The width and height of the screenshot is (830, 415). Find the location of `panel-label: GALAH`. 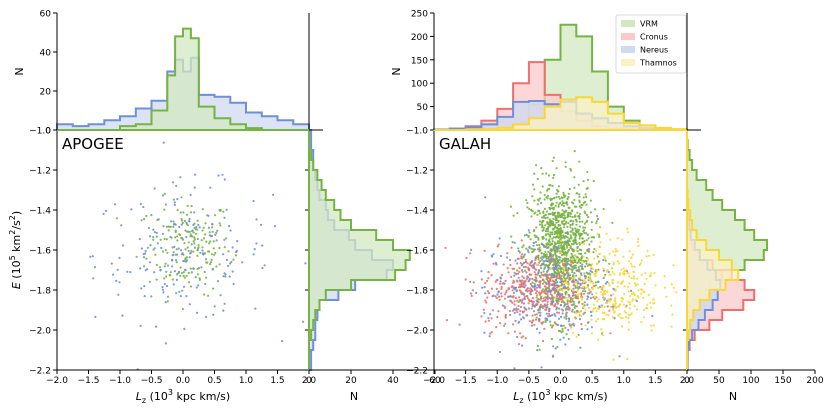

panel-label: GALAH is located at coordinates (465, 144).